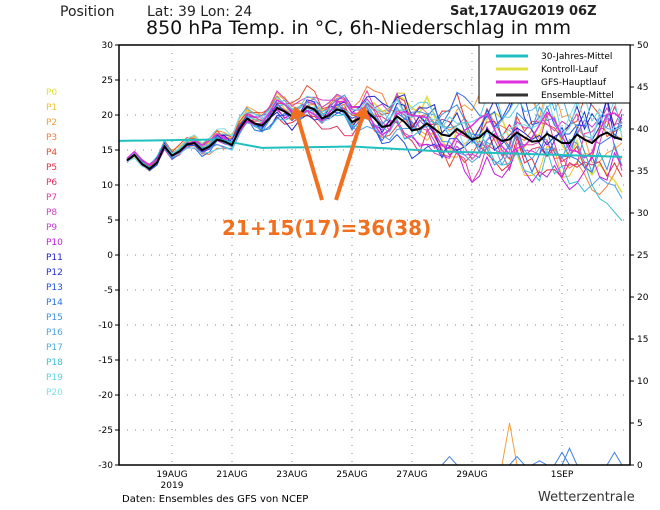 The image size is (660, 510). I want to click on member-label-p11: P11, so click(54, 258).